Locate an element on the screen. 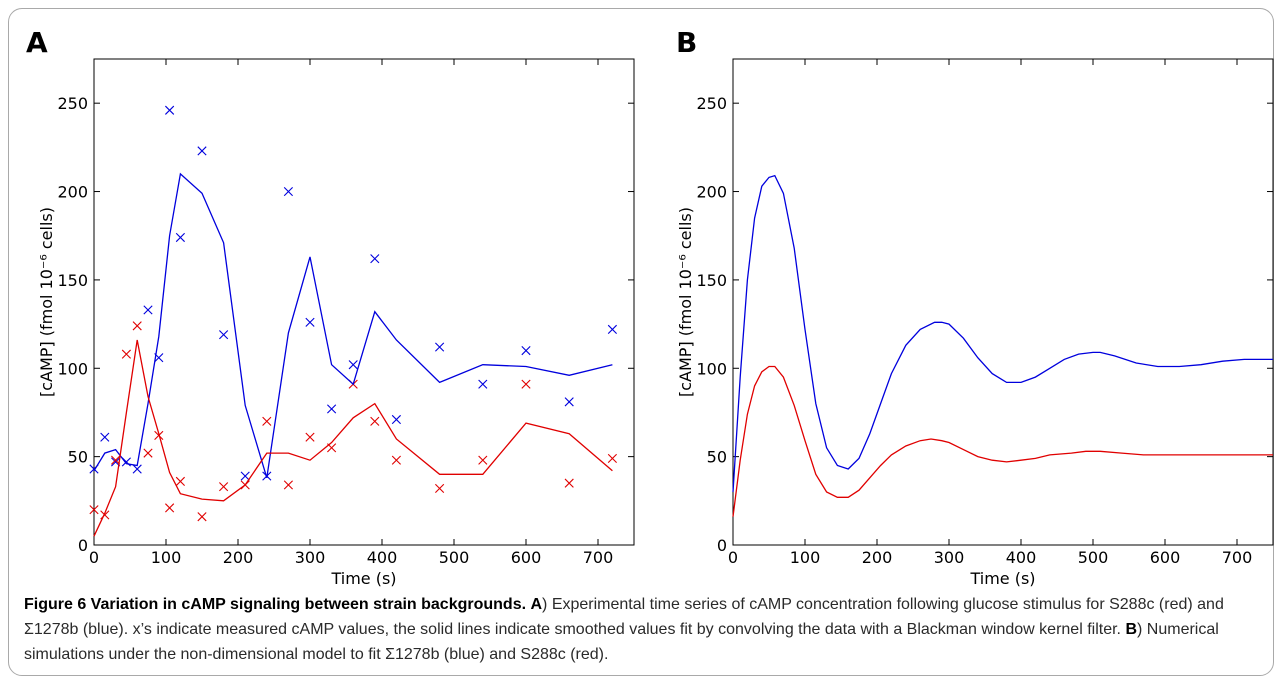 Image resolution: width=1284 pixels, height=686 pixels. y-tick-label: 200 is located at coordinates (72, 192).